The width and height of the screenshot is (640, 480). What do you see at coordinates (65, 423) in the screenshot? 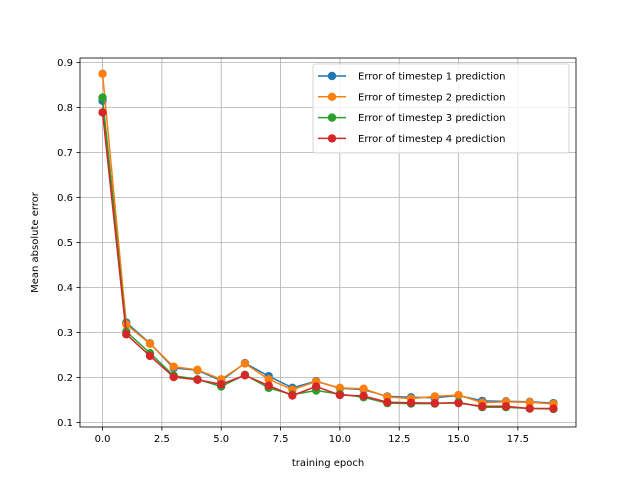
I see `y-tick-label: 0.1` at bounding box center [65, 423].